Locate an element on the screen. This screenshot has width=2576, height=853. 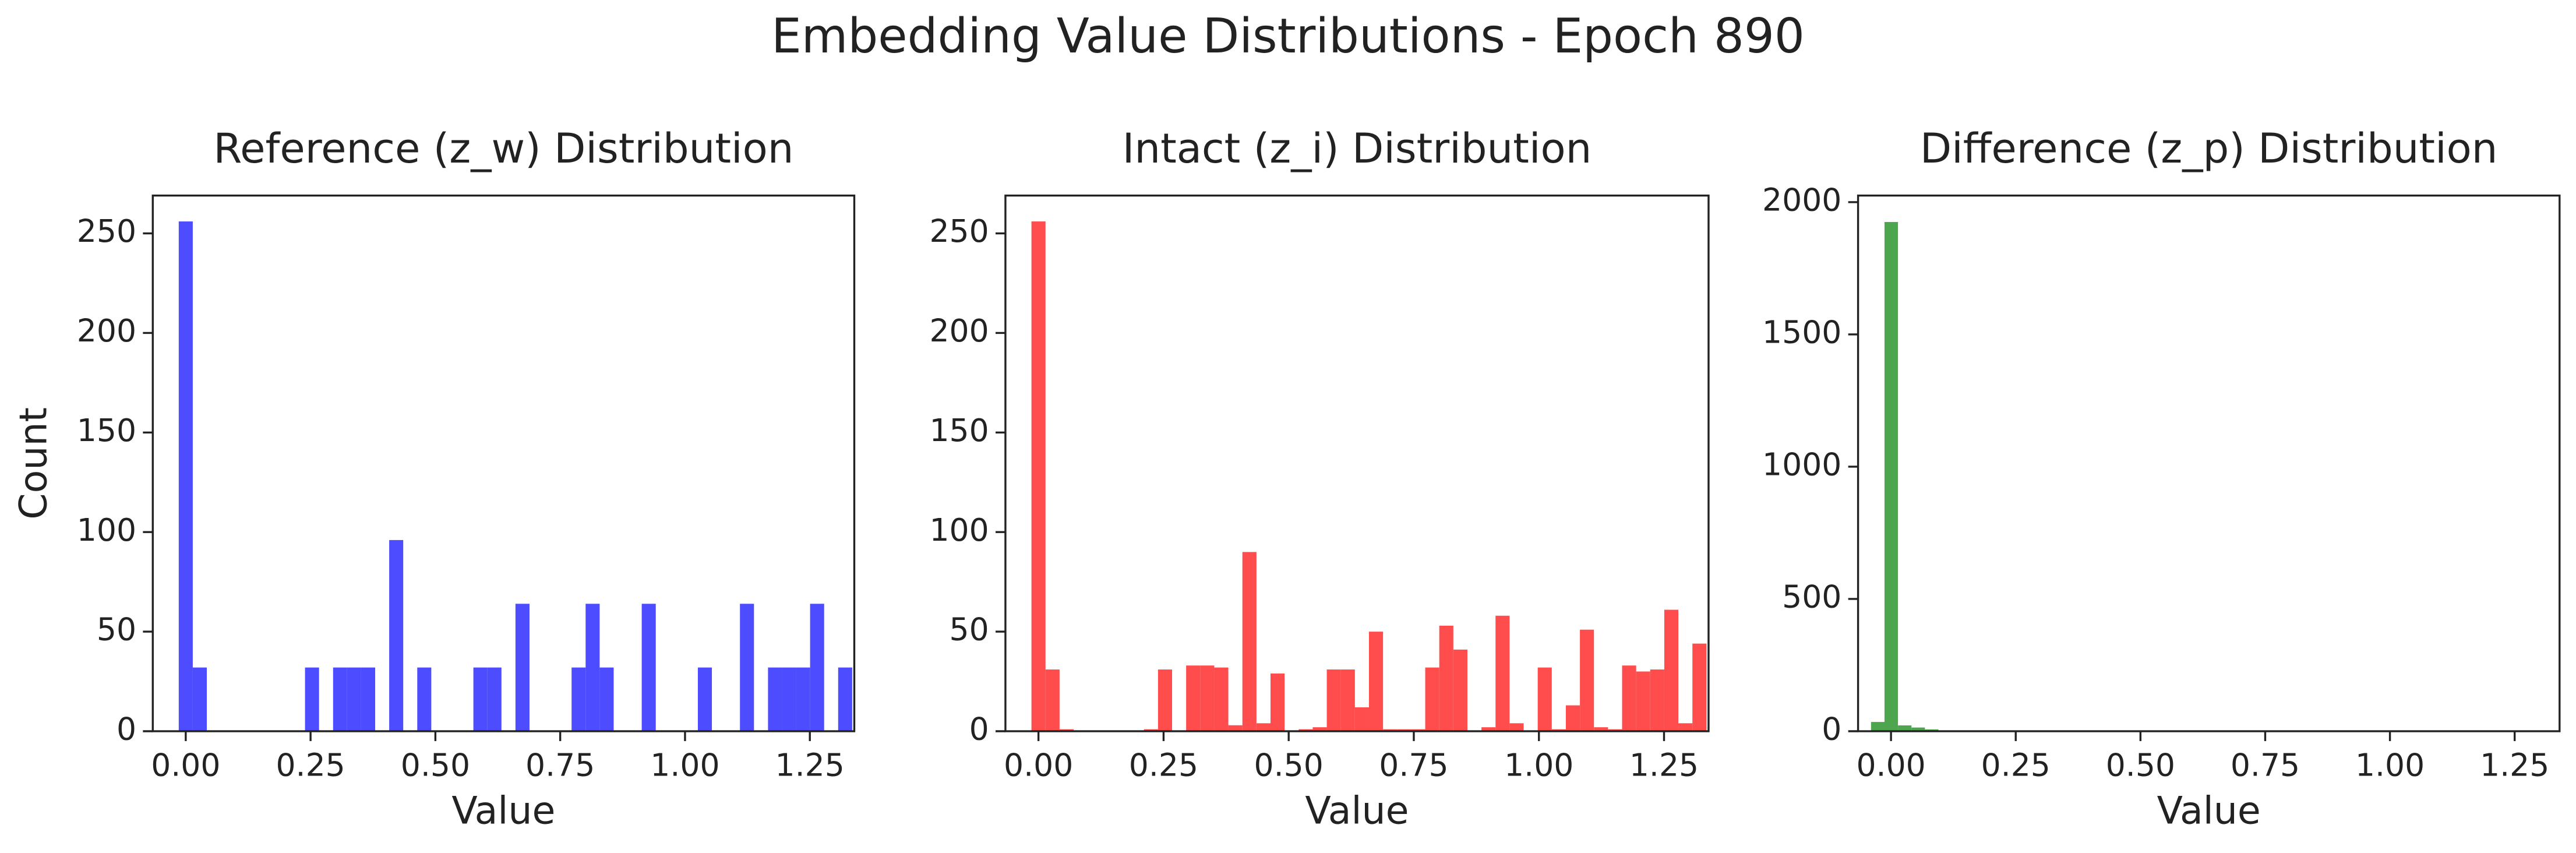
panel-title: Reference (z_w) Distribution is located at coordinates (503, 148).